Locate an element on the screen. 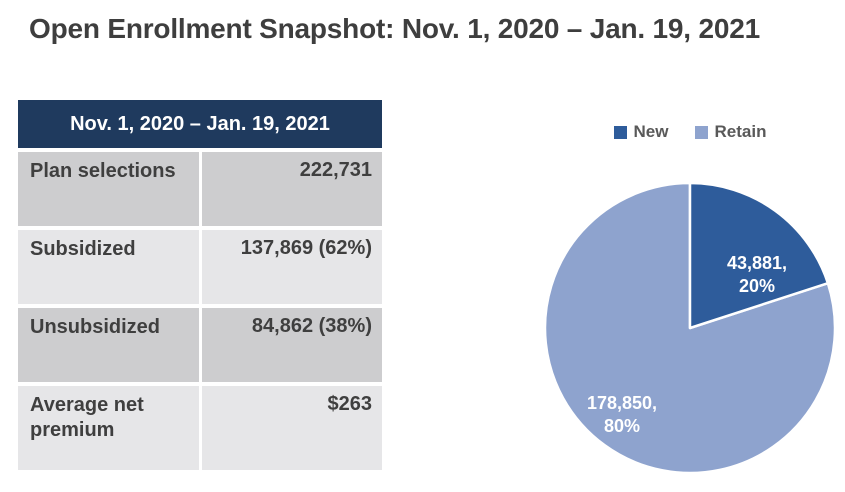  row-value: 84,862 (38%) is located at coordinates (292, 345).